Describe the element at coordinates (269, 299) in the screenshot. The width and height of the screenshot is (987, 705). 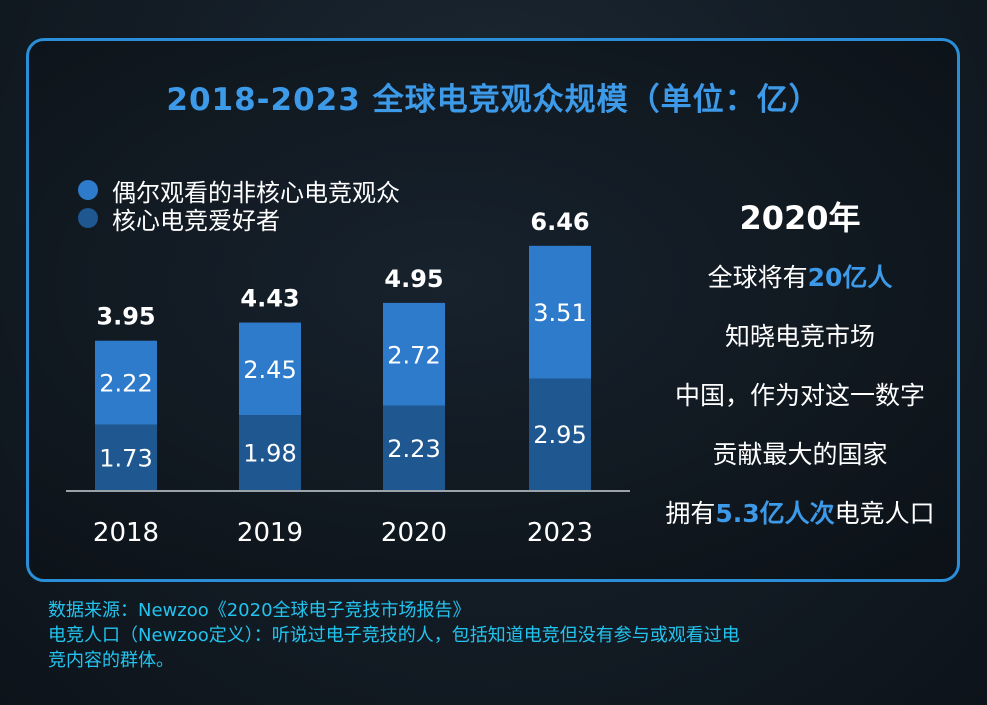
I see `total-label-2019: 4.43` at that location.